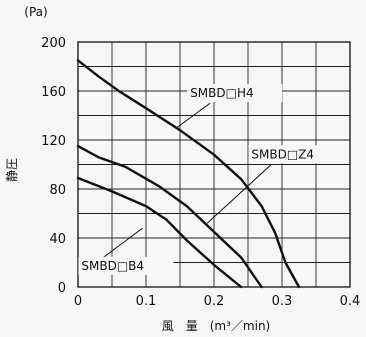 The width and height of the screenshot is (366, 337). What do you see at coordinates (57, 190) in the screenshot?
I see `y-tick-label: 80` at bounding box center [57, 190].